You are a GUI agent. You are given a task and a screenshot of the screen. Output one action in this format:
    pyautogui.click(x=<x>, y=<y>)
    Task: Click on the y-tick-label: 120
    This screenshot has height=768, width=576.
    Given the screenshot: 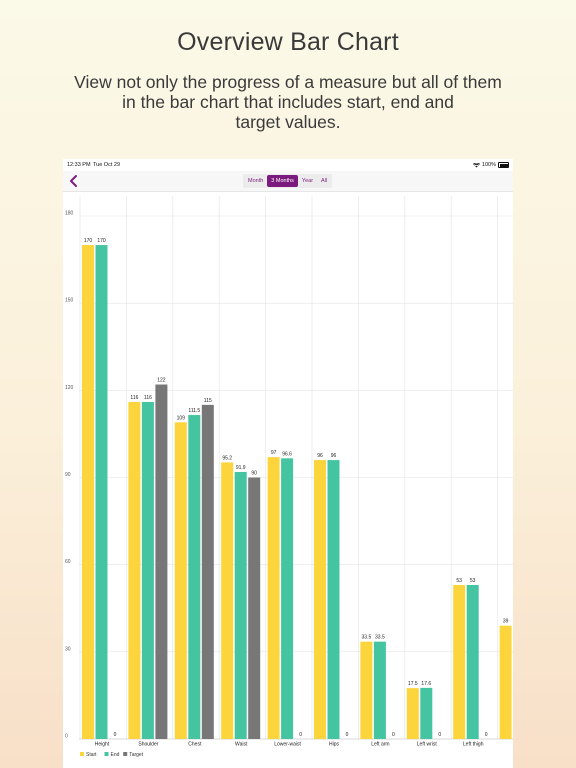 What is the action you would take?
    pyautogui.click(x=69, y=388)
    